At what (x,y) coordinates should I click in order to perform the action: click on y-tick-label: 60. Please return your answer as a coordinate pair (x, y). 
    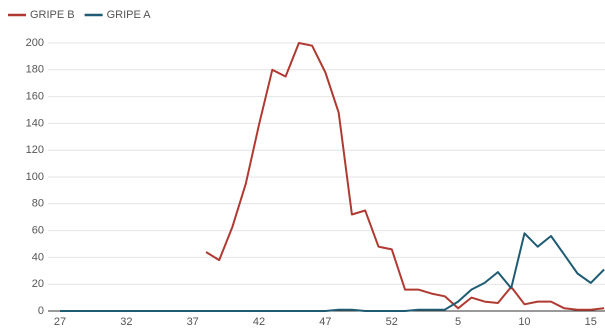
    Looking at the image, I should click on (38, 231).